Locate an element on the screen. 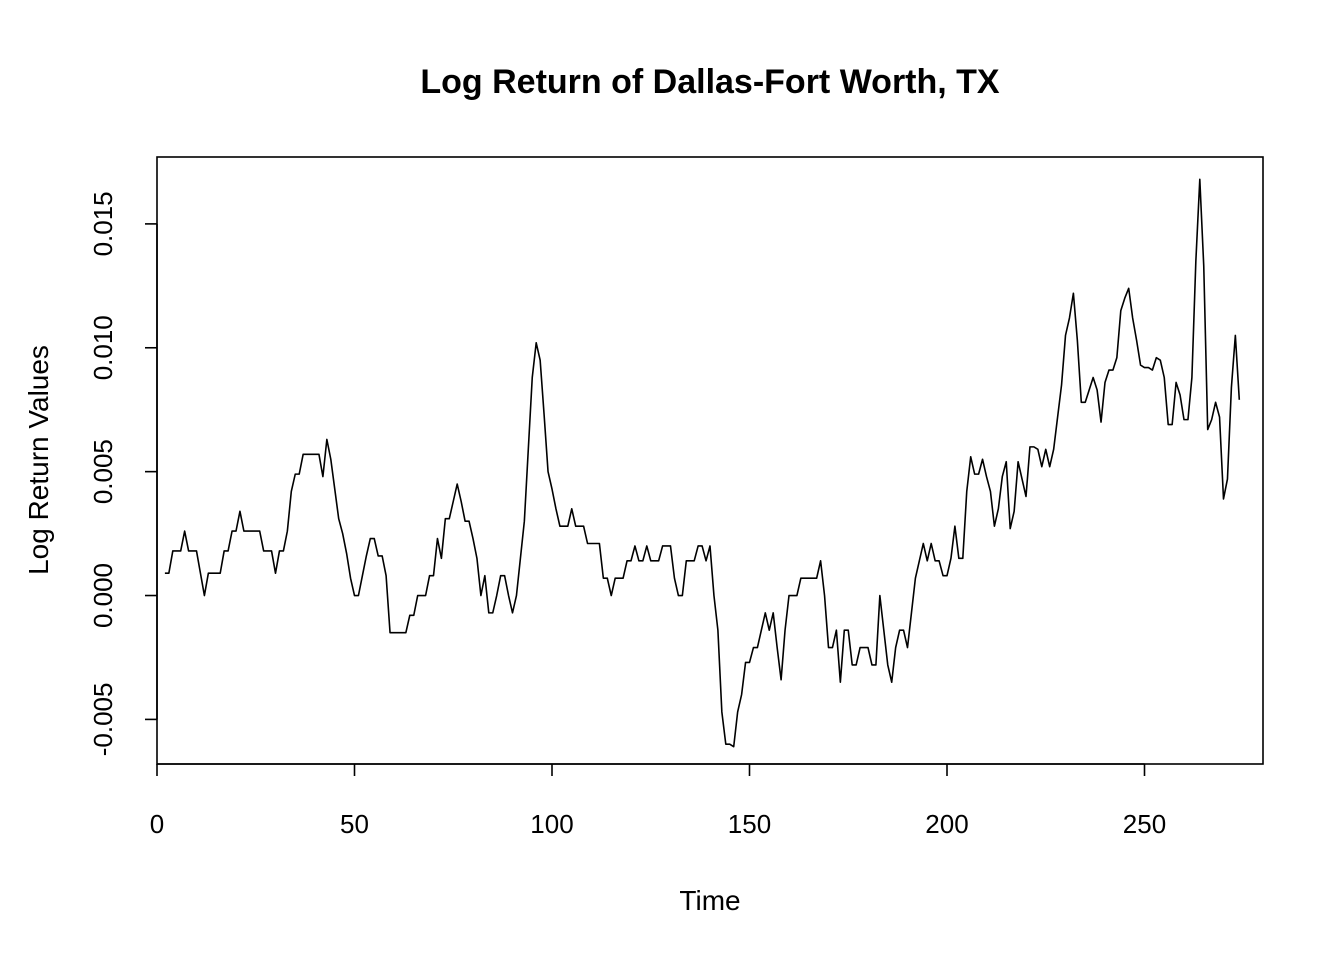 The image size is (1344, 960). y-tick-label: 0.000 is located at coordinates (103, 595).